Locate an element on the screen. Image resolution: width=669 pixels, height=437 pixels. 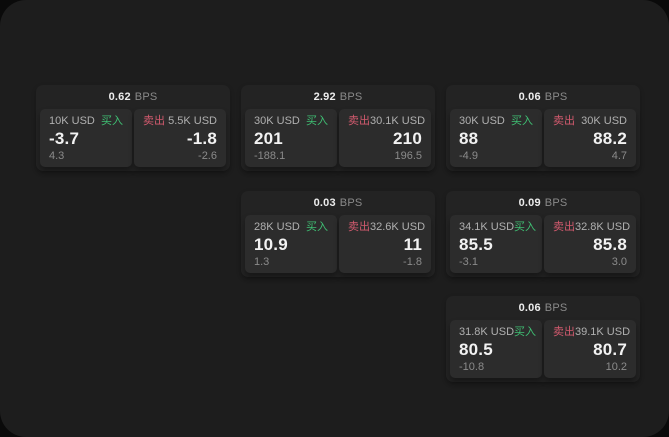
sell-top-row: 卖出 32.8K USD is located at coordinates (592, 227).